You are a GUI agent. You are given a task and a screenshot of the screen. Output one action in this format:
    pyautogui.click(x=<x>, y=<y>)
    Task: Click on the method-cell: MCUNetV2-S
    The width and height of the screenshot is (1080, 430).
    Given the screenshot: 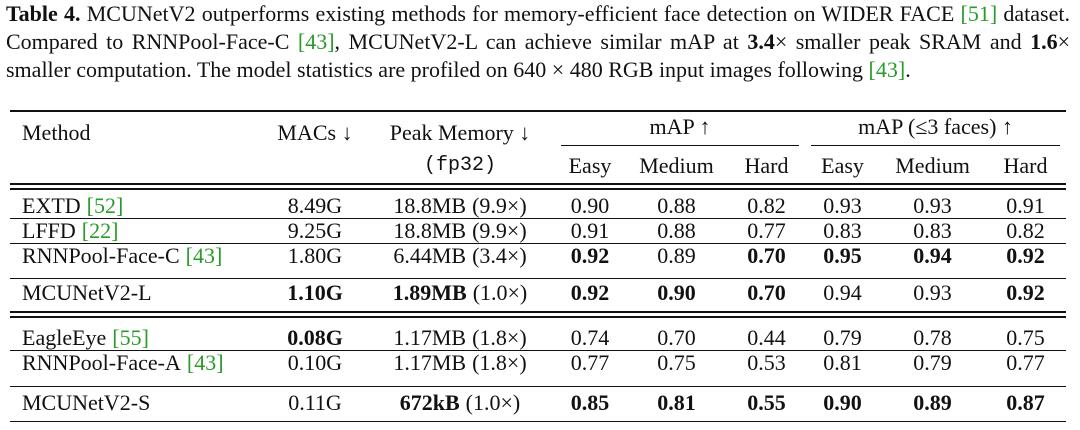 What is the action you would take?
    pyautogui.click(x=137, y=404)
    